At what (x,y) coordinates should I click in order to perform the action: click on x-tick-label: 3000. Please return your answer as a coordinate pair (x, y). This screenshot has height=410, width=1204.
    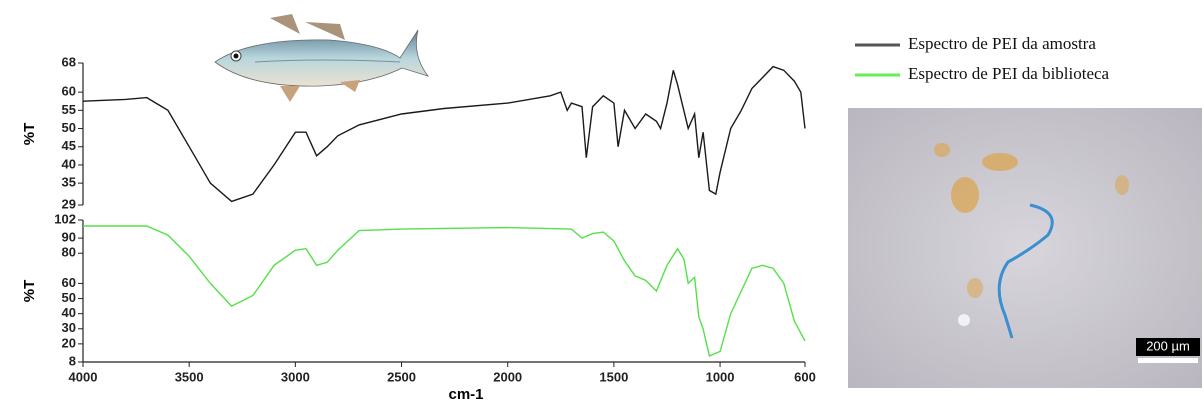
    Looking at the image, I should click on (295, 376).